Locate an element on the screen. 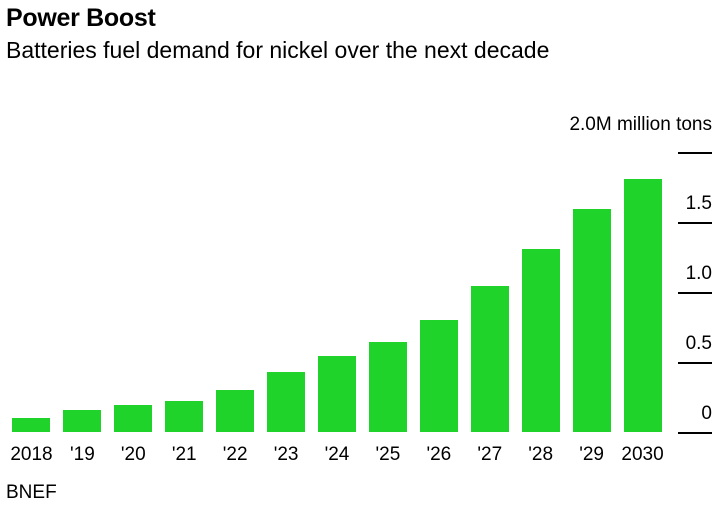 The height and width of the screenshot is (512, 724). y-tick-label: 1.0 is located at coordinates (698, 273).